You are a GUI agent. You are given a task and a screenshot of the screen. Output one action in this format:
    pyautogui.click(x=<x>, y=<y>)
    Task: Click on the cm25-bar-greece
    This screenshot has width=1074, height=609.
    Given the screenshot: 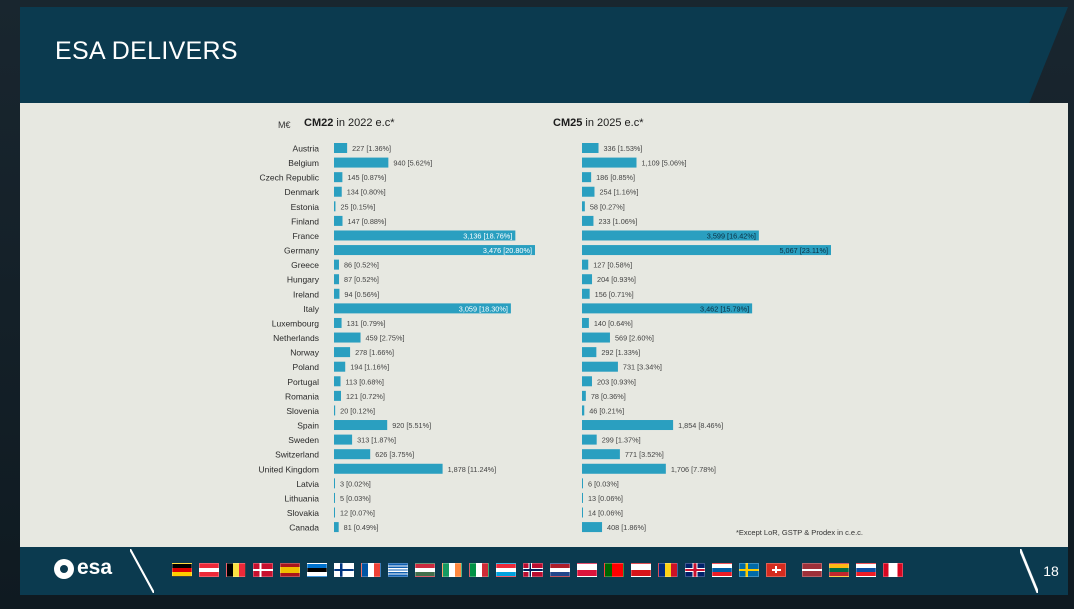 What is the action you would take?
    pyautogui.click(x=585, y=264)
    